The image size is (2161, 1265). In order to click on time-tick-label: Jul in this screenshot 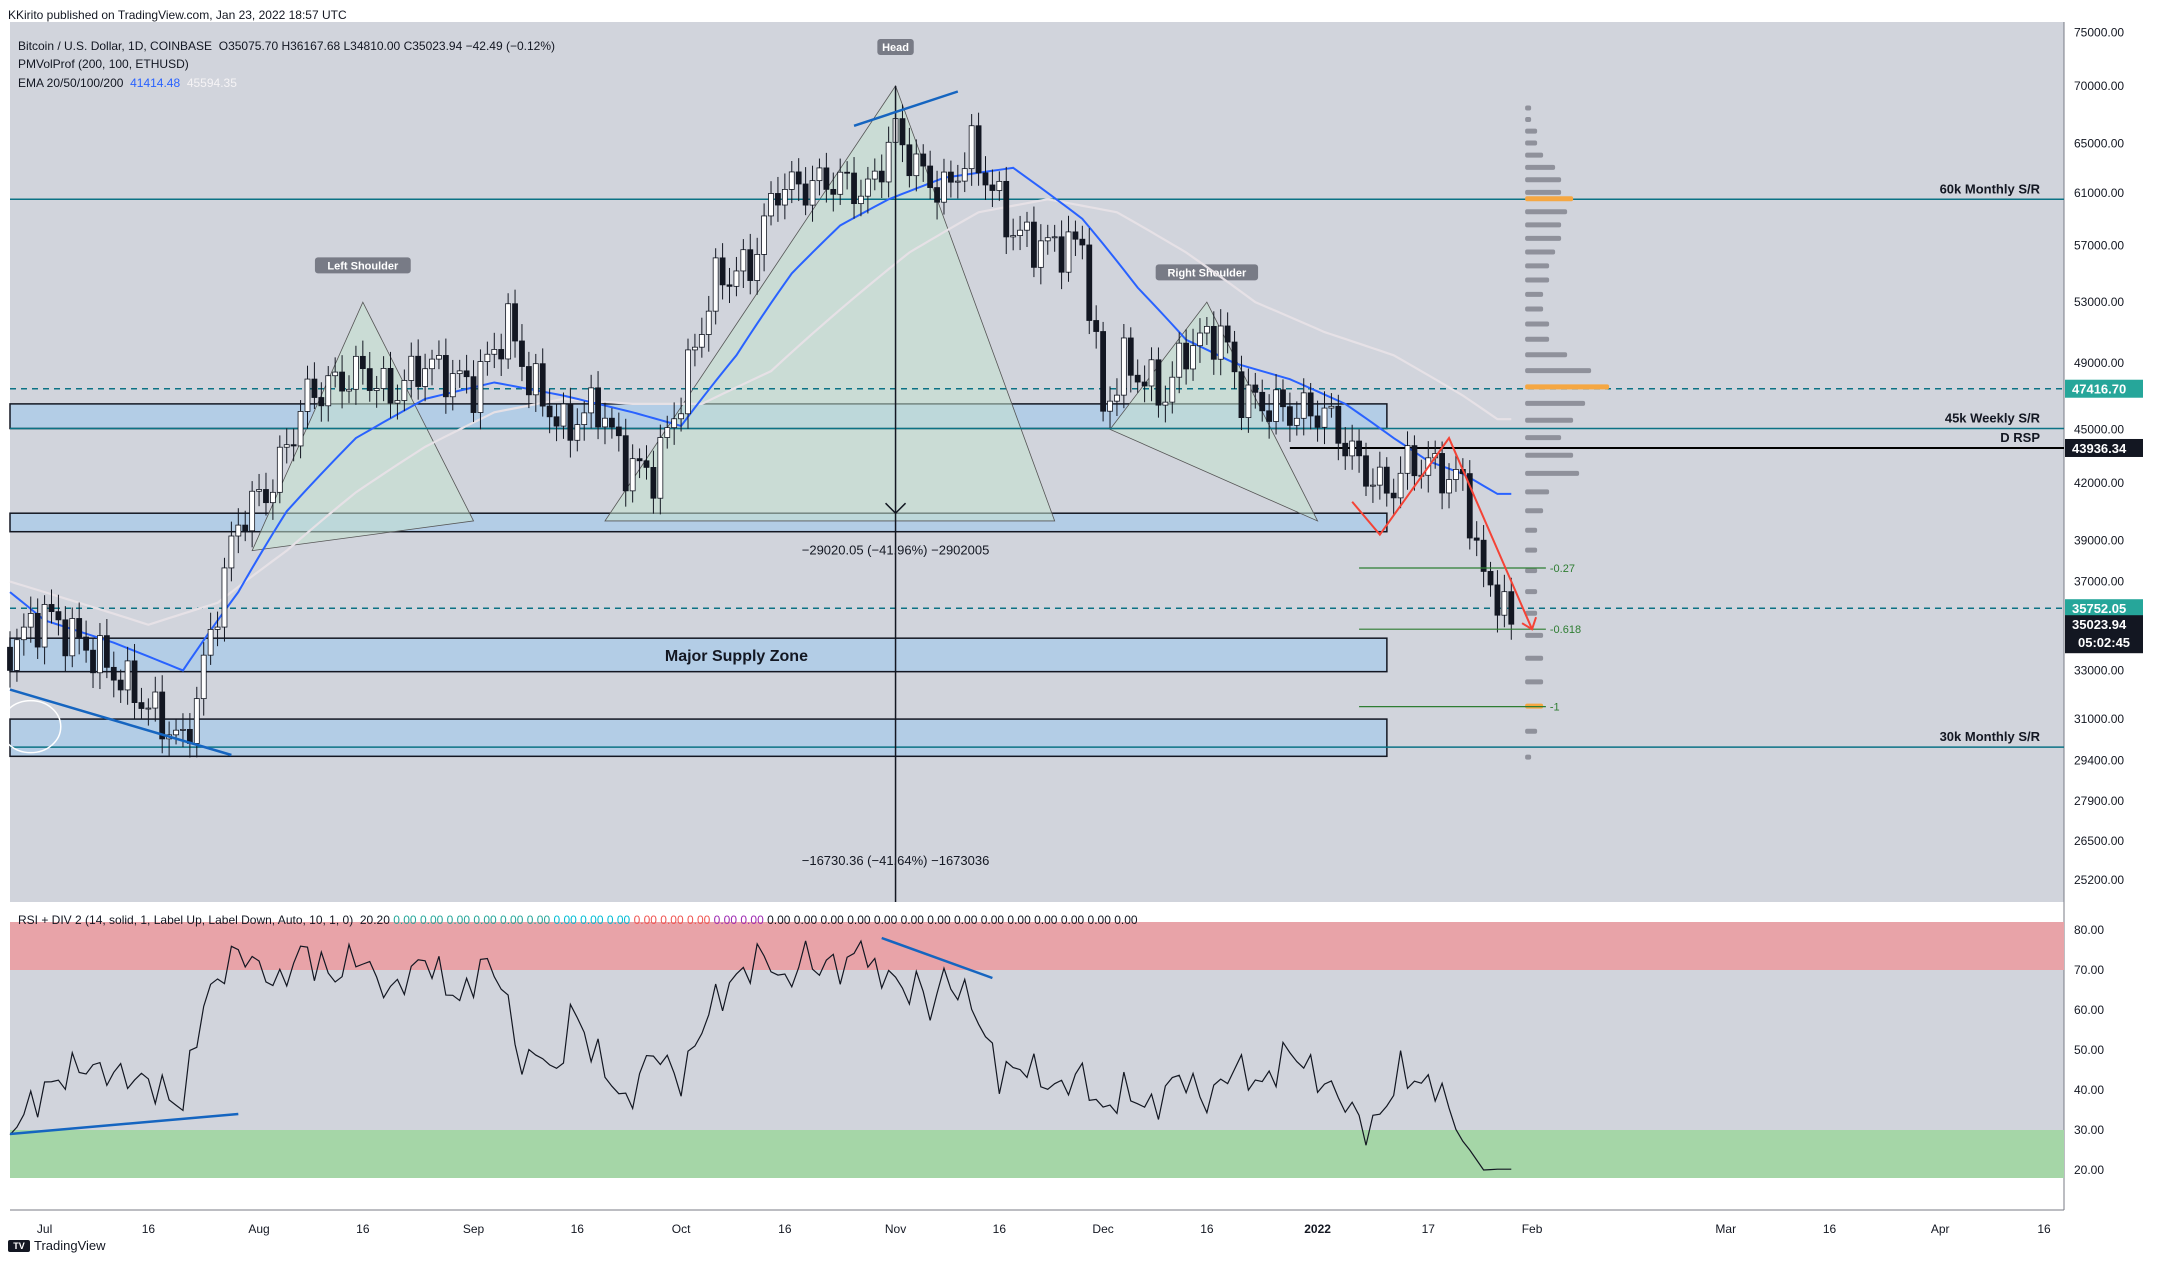, I will do `click(44, 1229)`.